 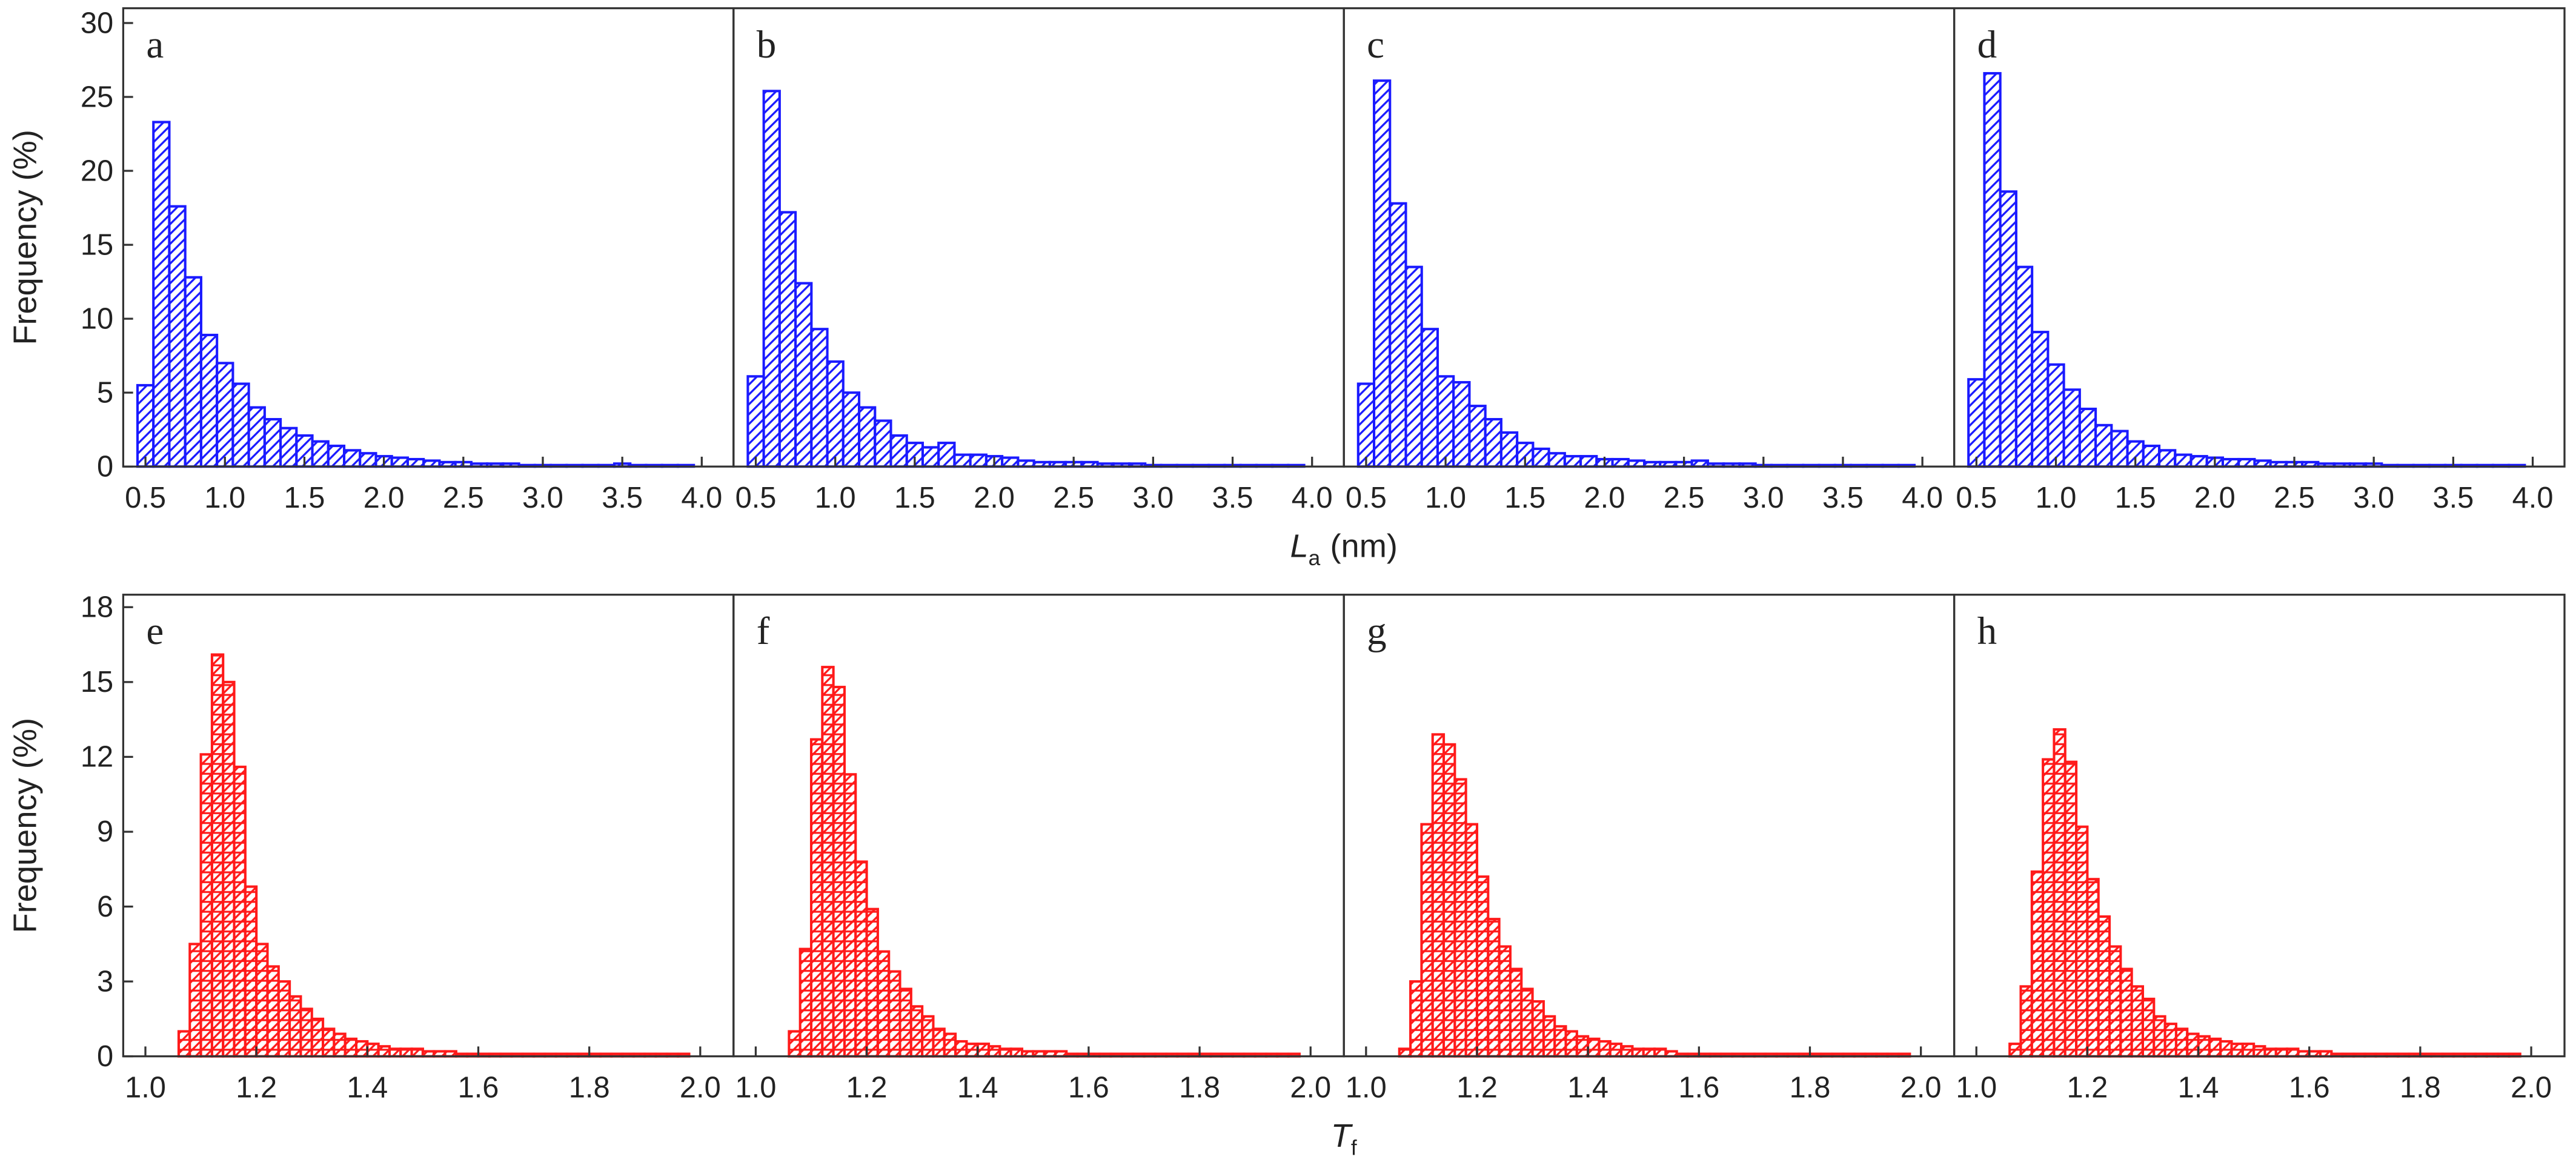 What do you see at coordinates (1477, 1087) in the screenshot?
I see `x-tick-label: 1.2` at bounding box center [1477, 1087].